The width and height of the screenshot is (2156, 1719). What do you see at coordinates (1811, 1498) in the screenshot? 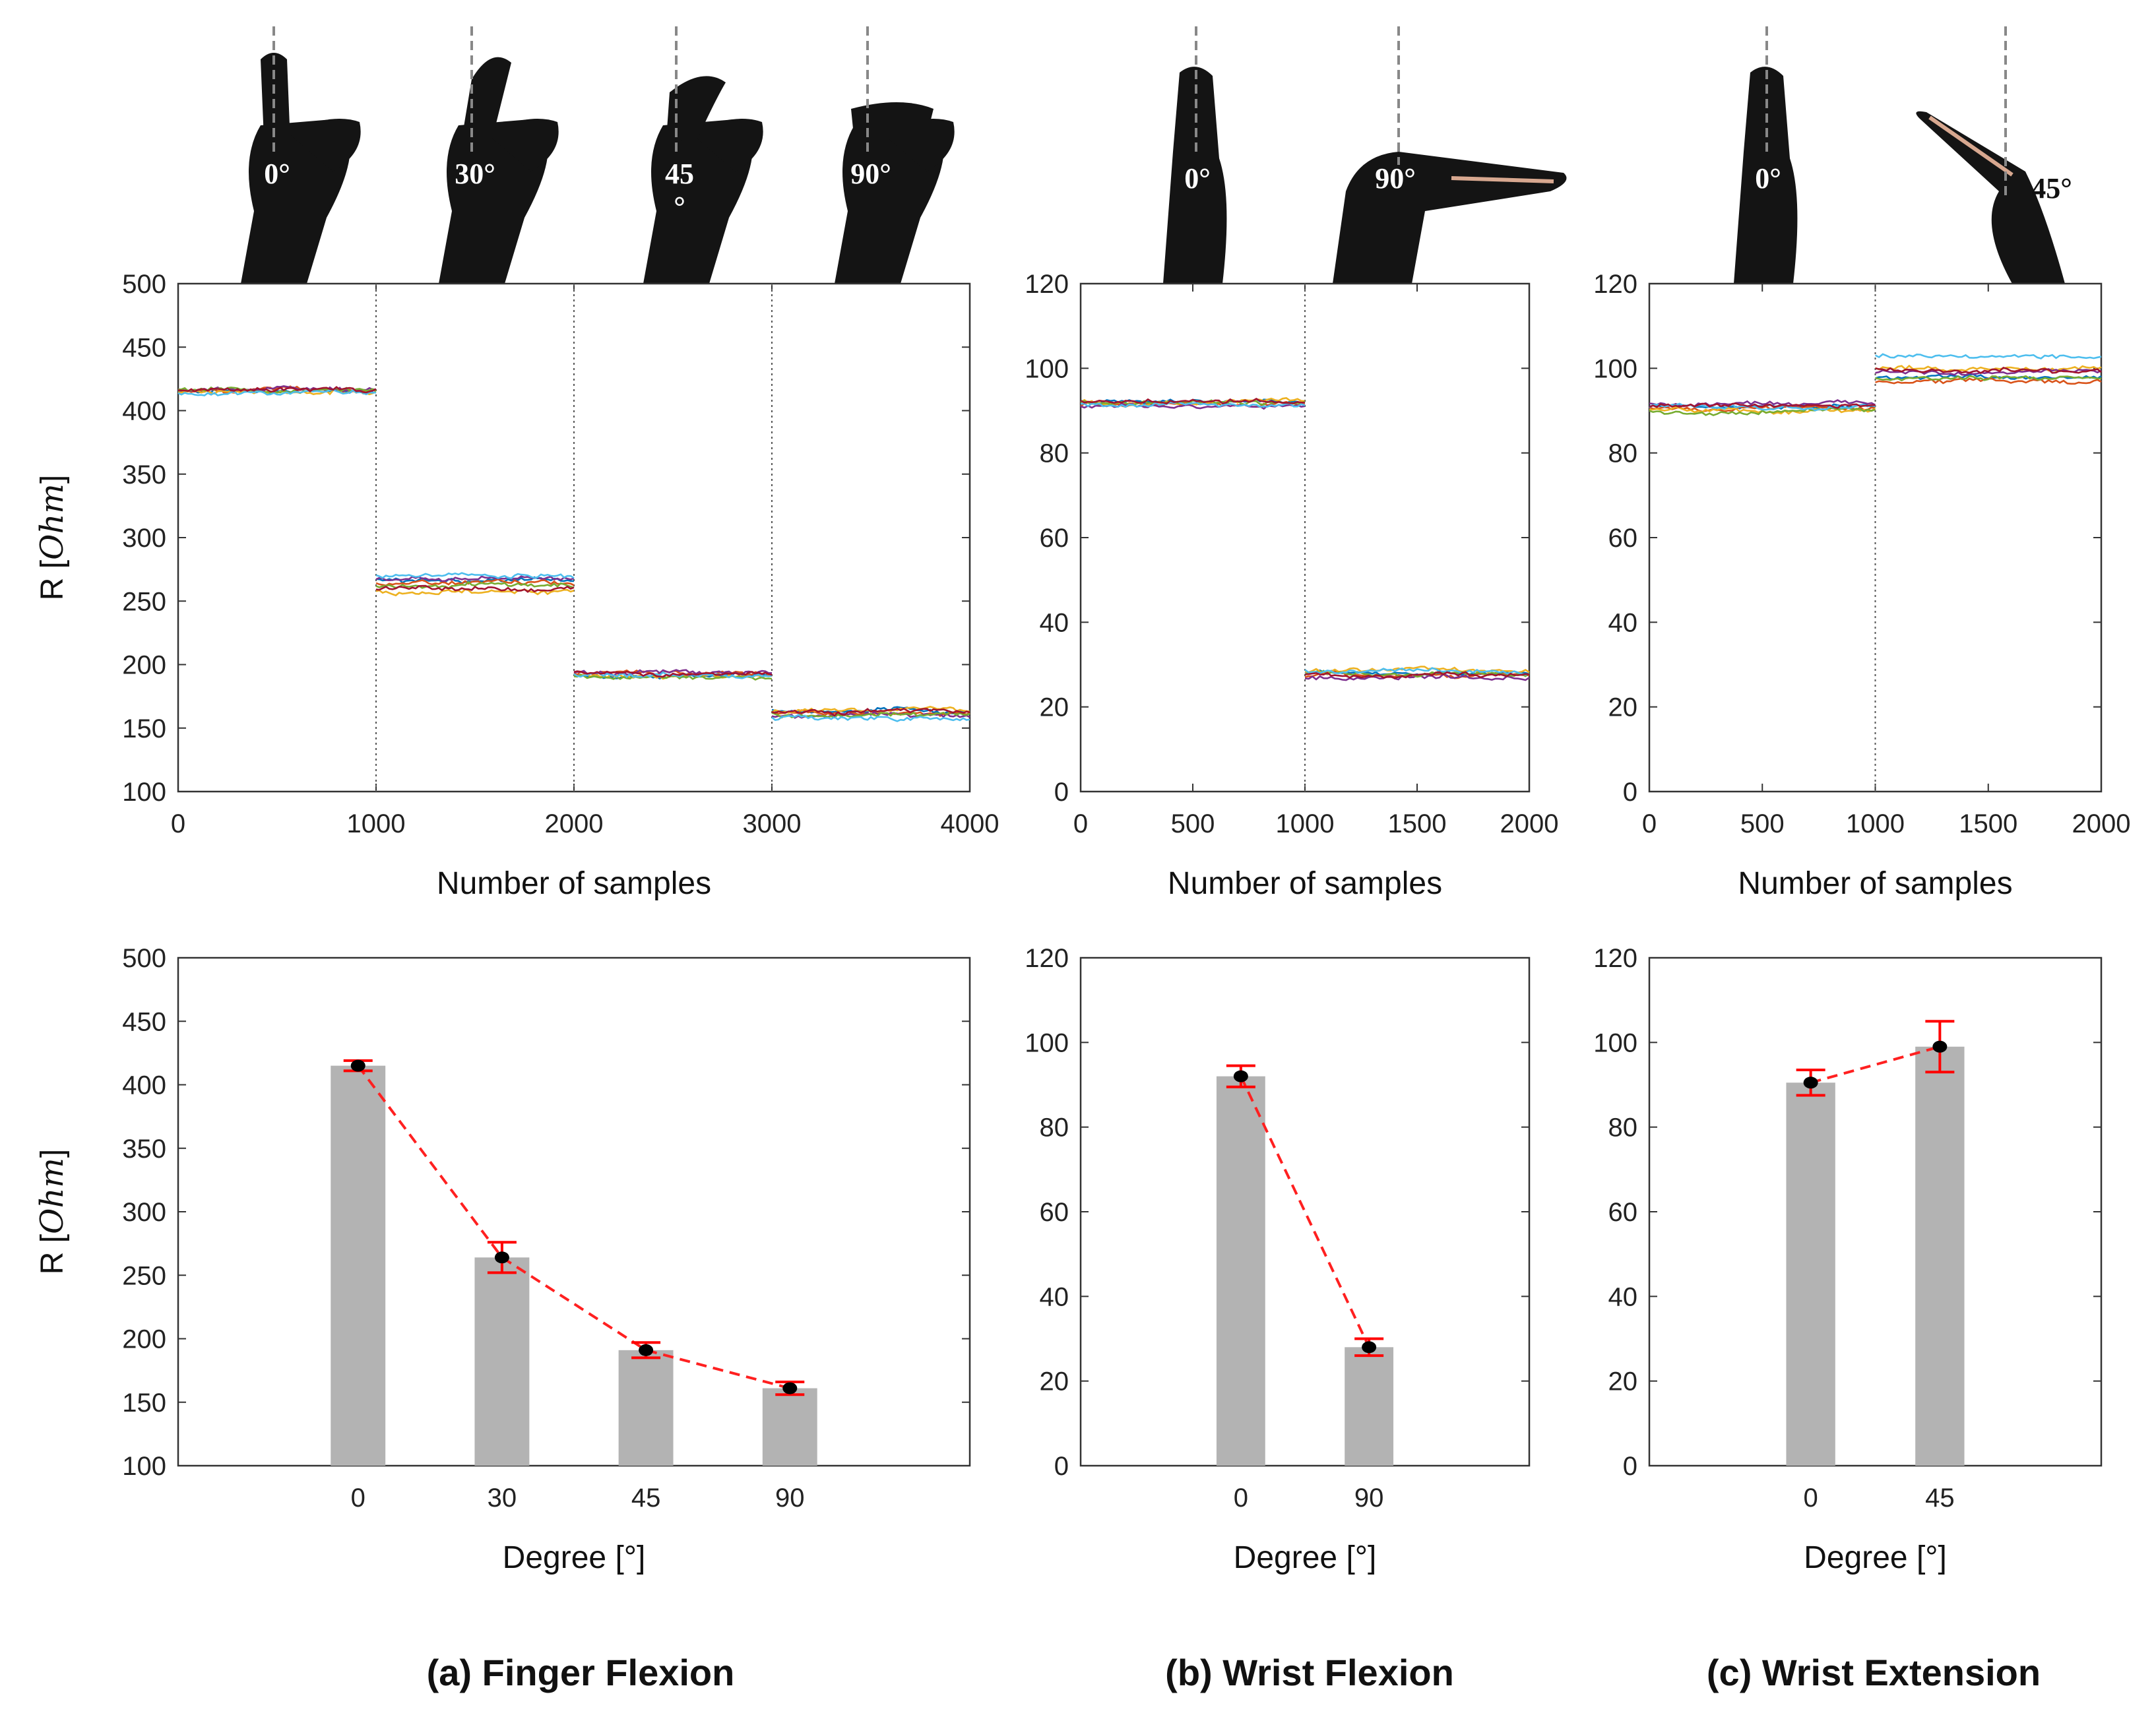
I see `chart-c-bottom-xtick-label: 0` at bounding box center [1811, 1498].